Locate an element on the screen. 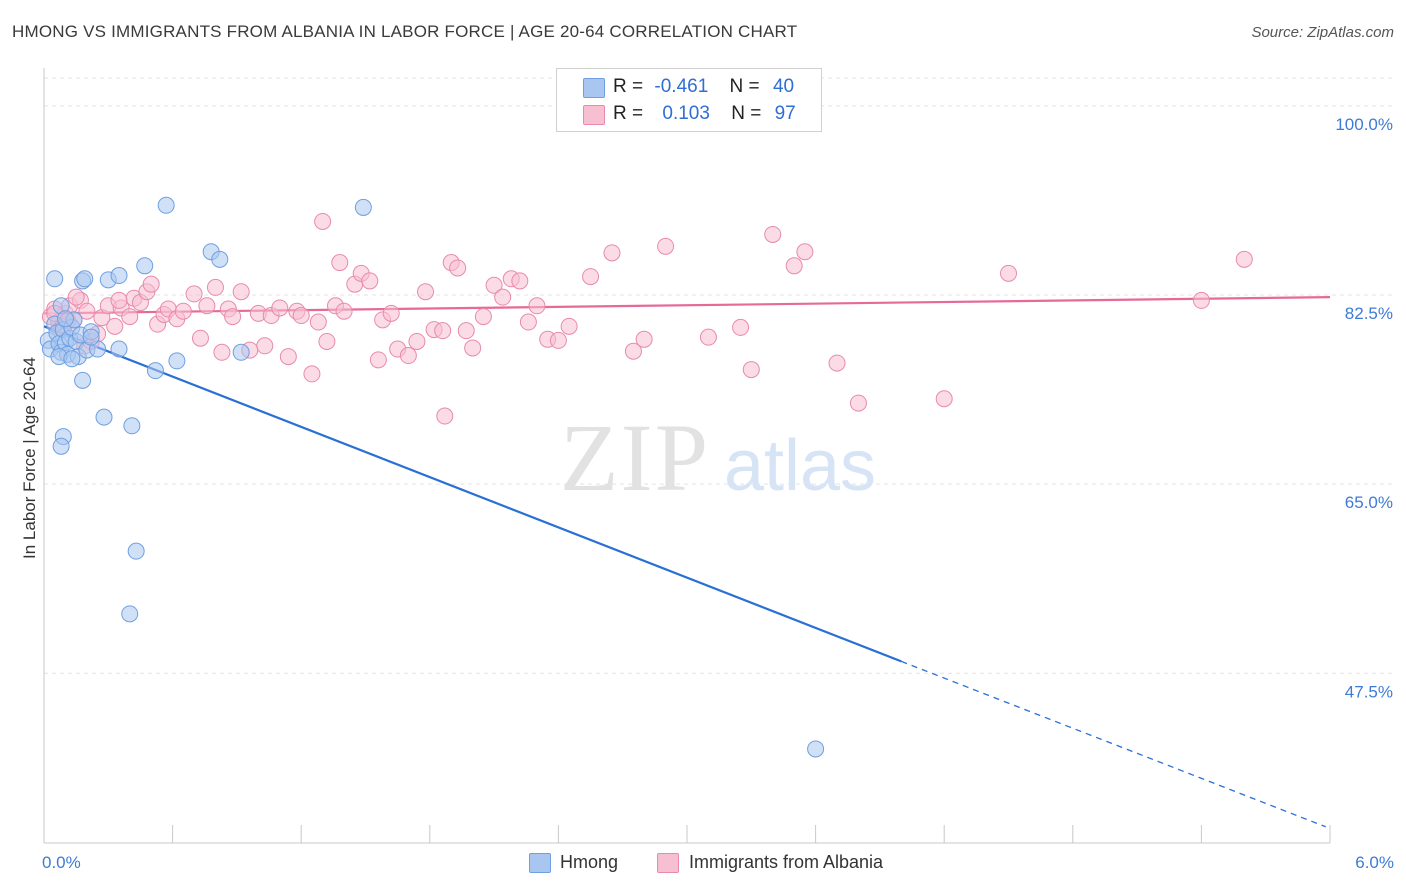 The width and height of the screenshot is (1406, 892). watermark-zip: ZIP is located at coordinates (635, 457).